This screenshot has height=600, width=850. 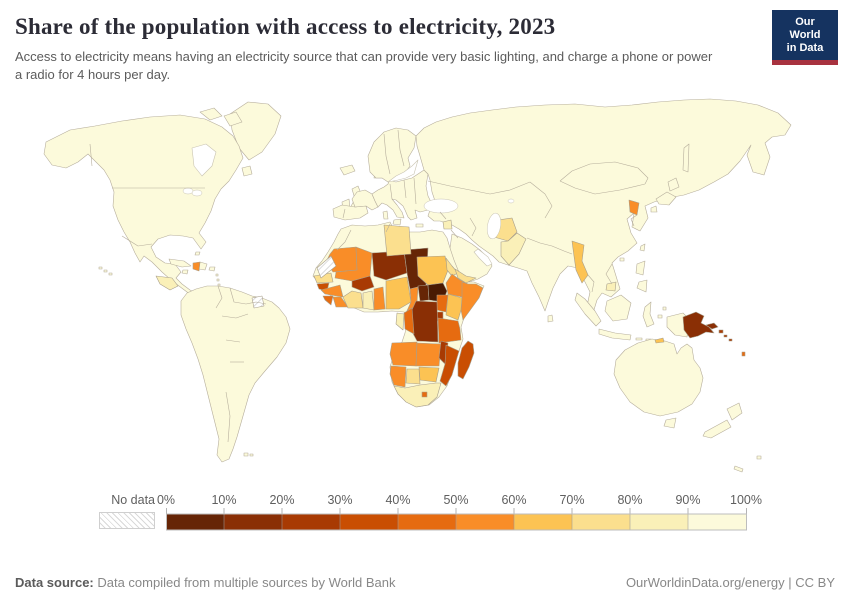 I want to click on region-puerto-rico, so click(x=212, y=269).